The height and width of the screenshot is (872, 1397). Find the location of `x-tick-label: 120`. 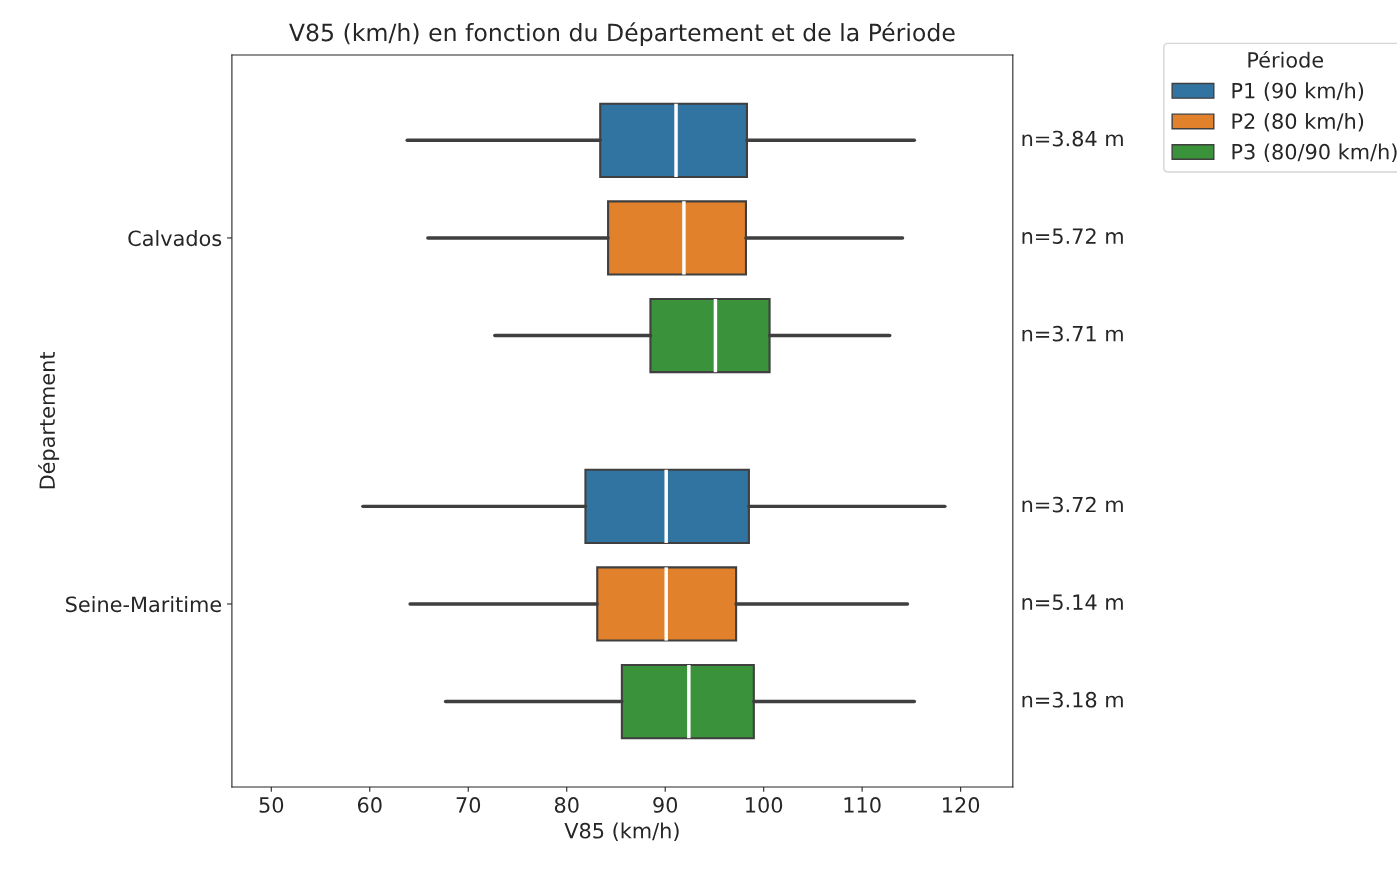

x-tick-label: 120 is located at coordinates (961, 805).